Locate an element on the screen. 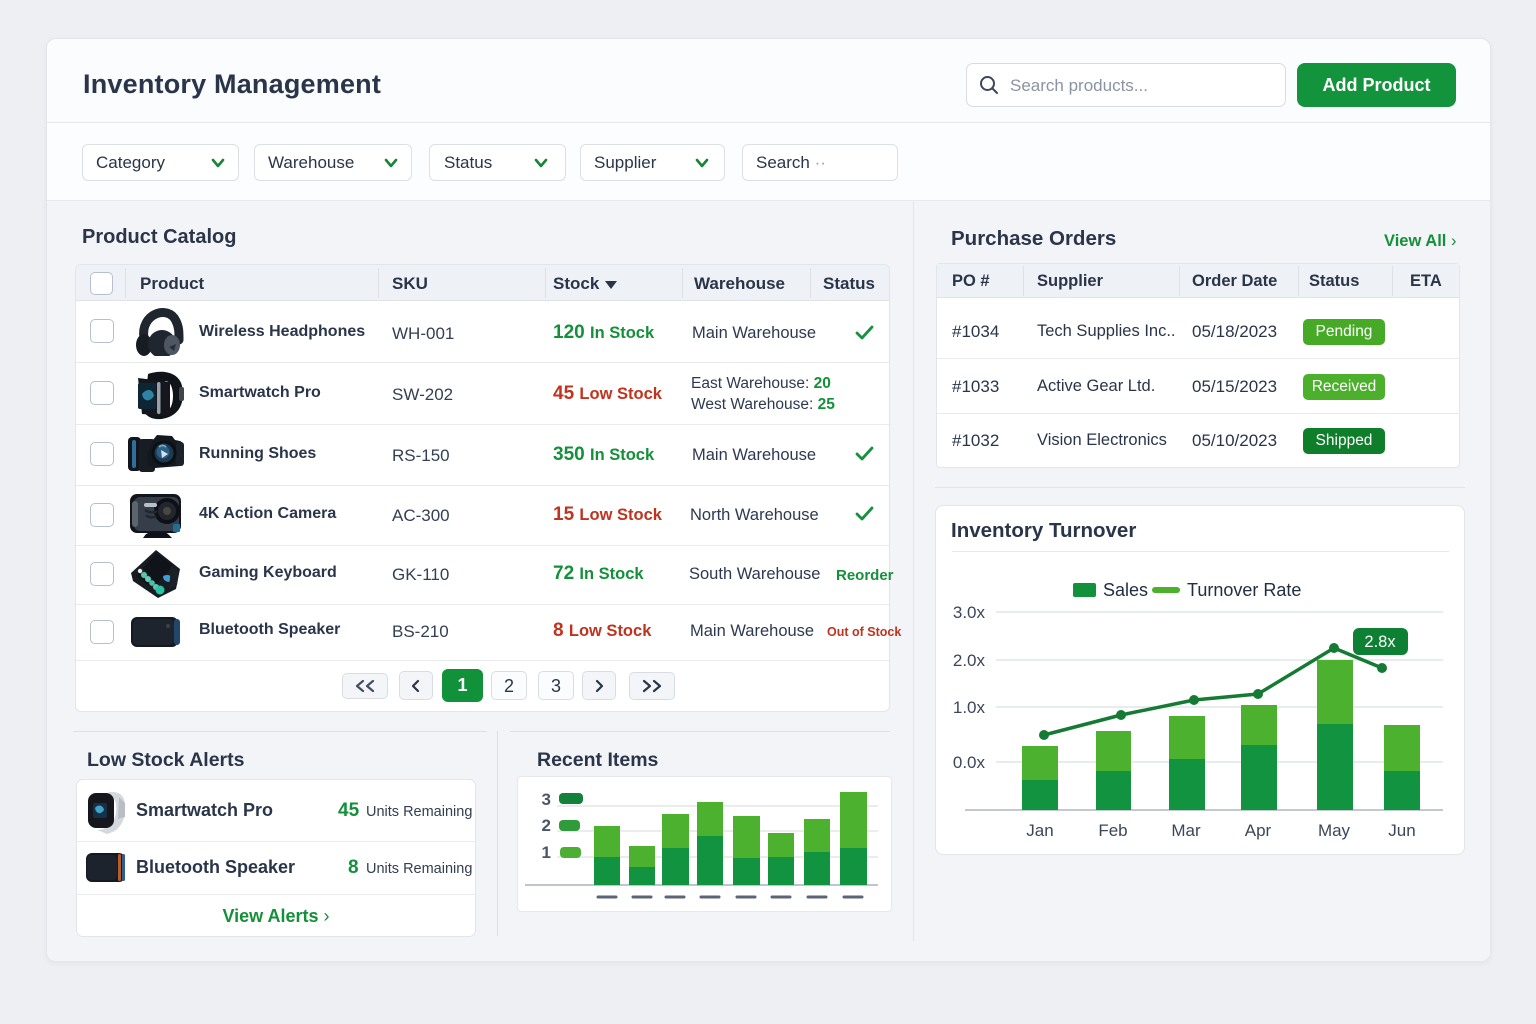  svg-text: Jan is located at coordinates (1039, 830).